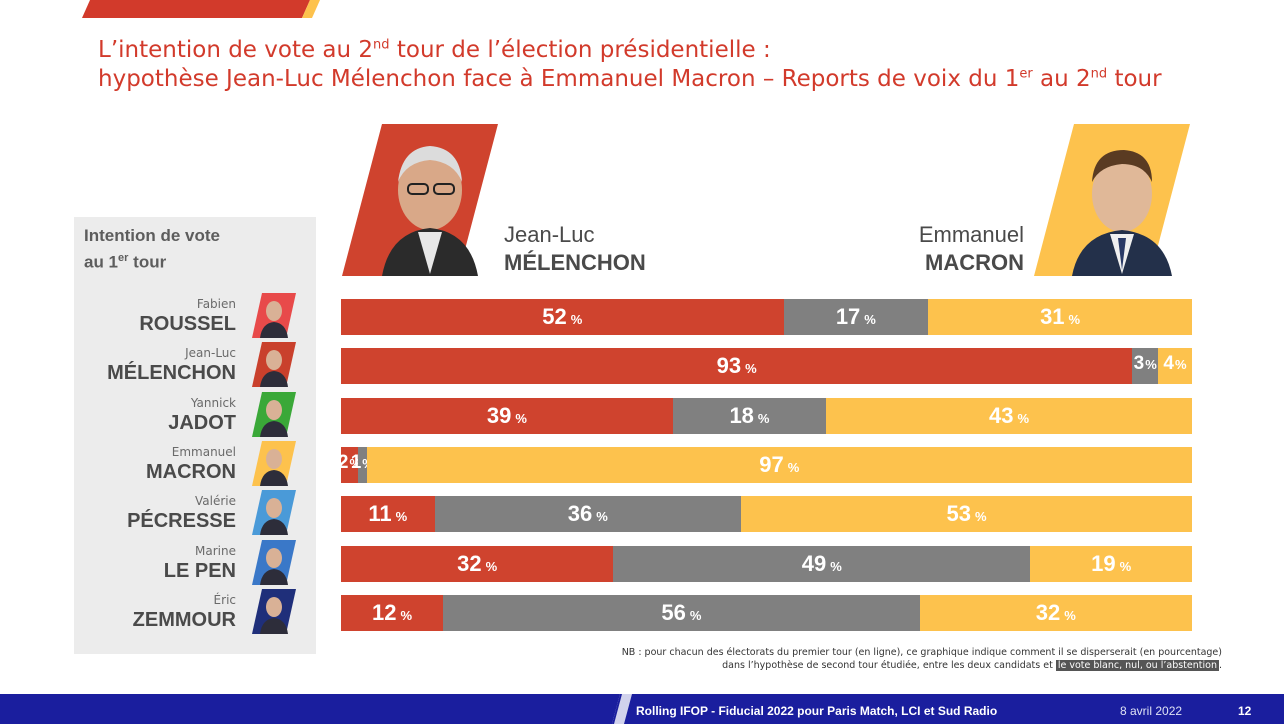 This screenshot has height=724, width=1284. I want to click on candidate-first-name: Valérie, so click(215, 501).